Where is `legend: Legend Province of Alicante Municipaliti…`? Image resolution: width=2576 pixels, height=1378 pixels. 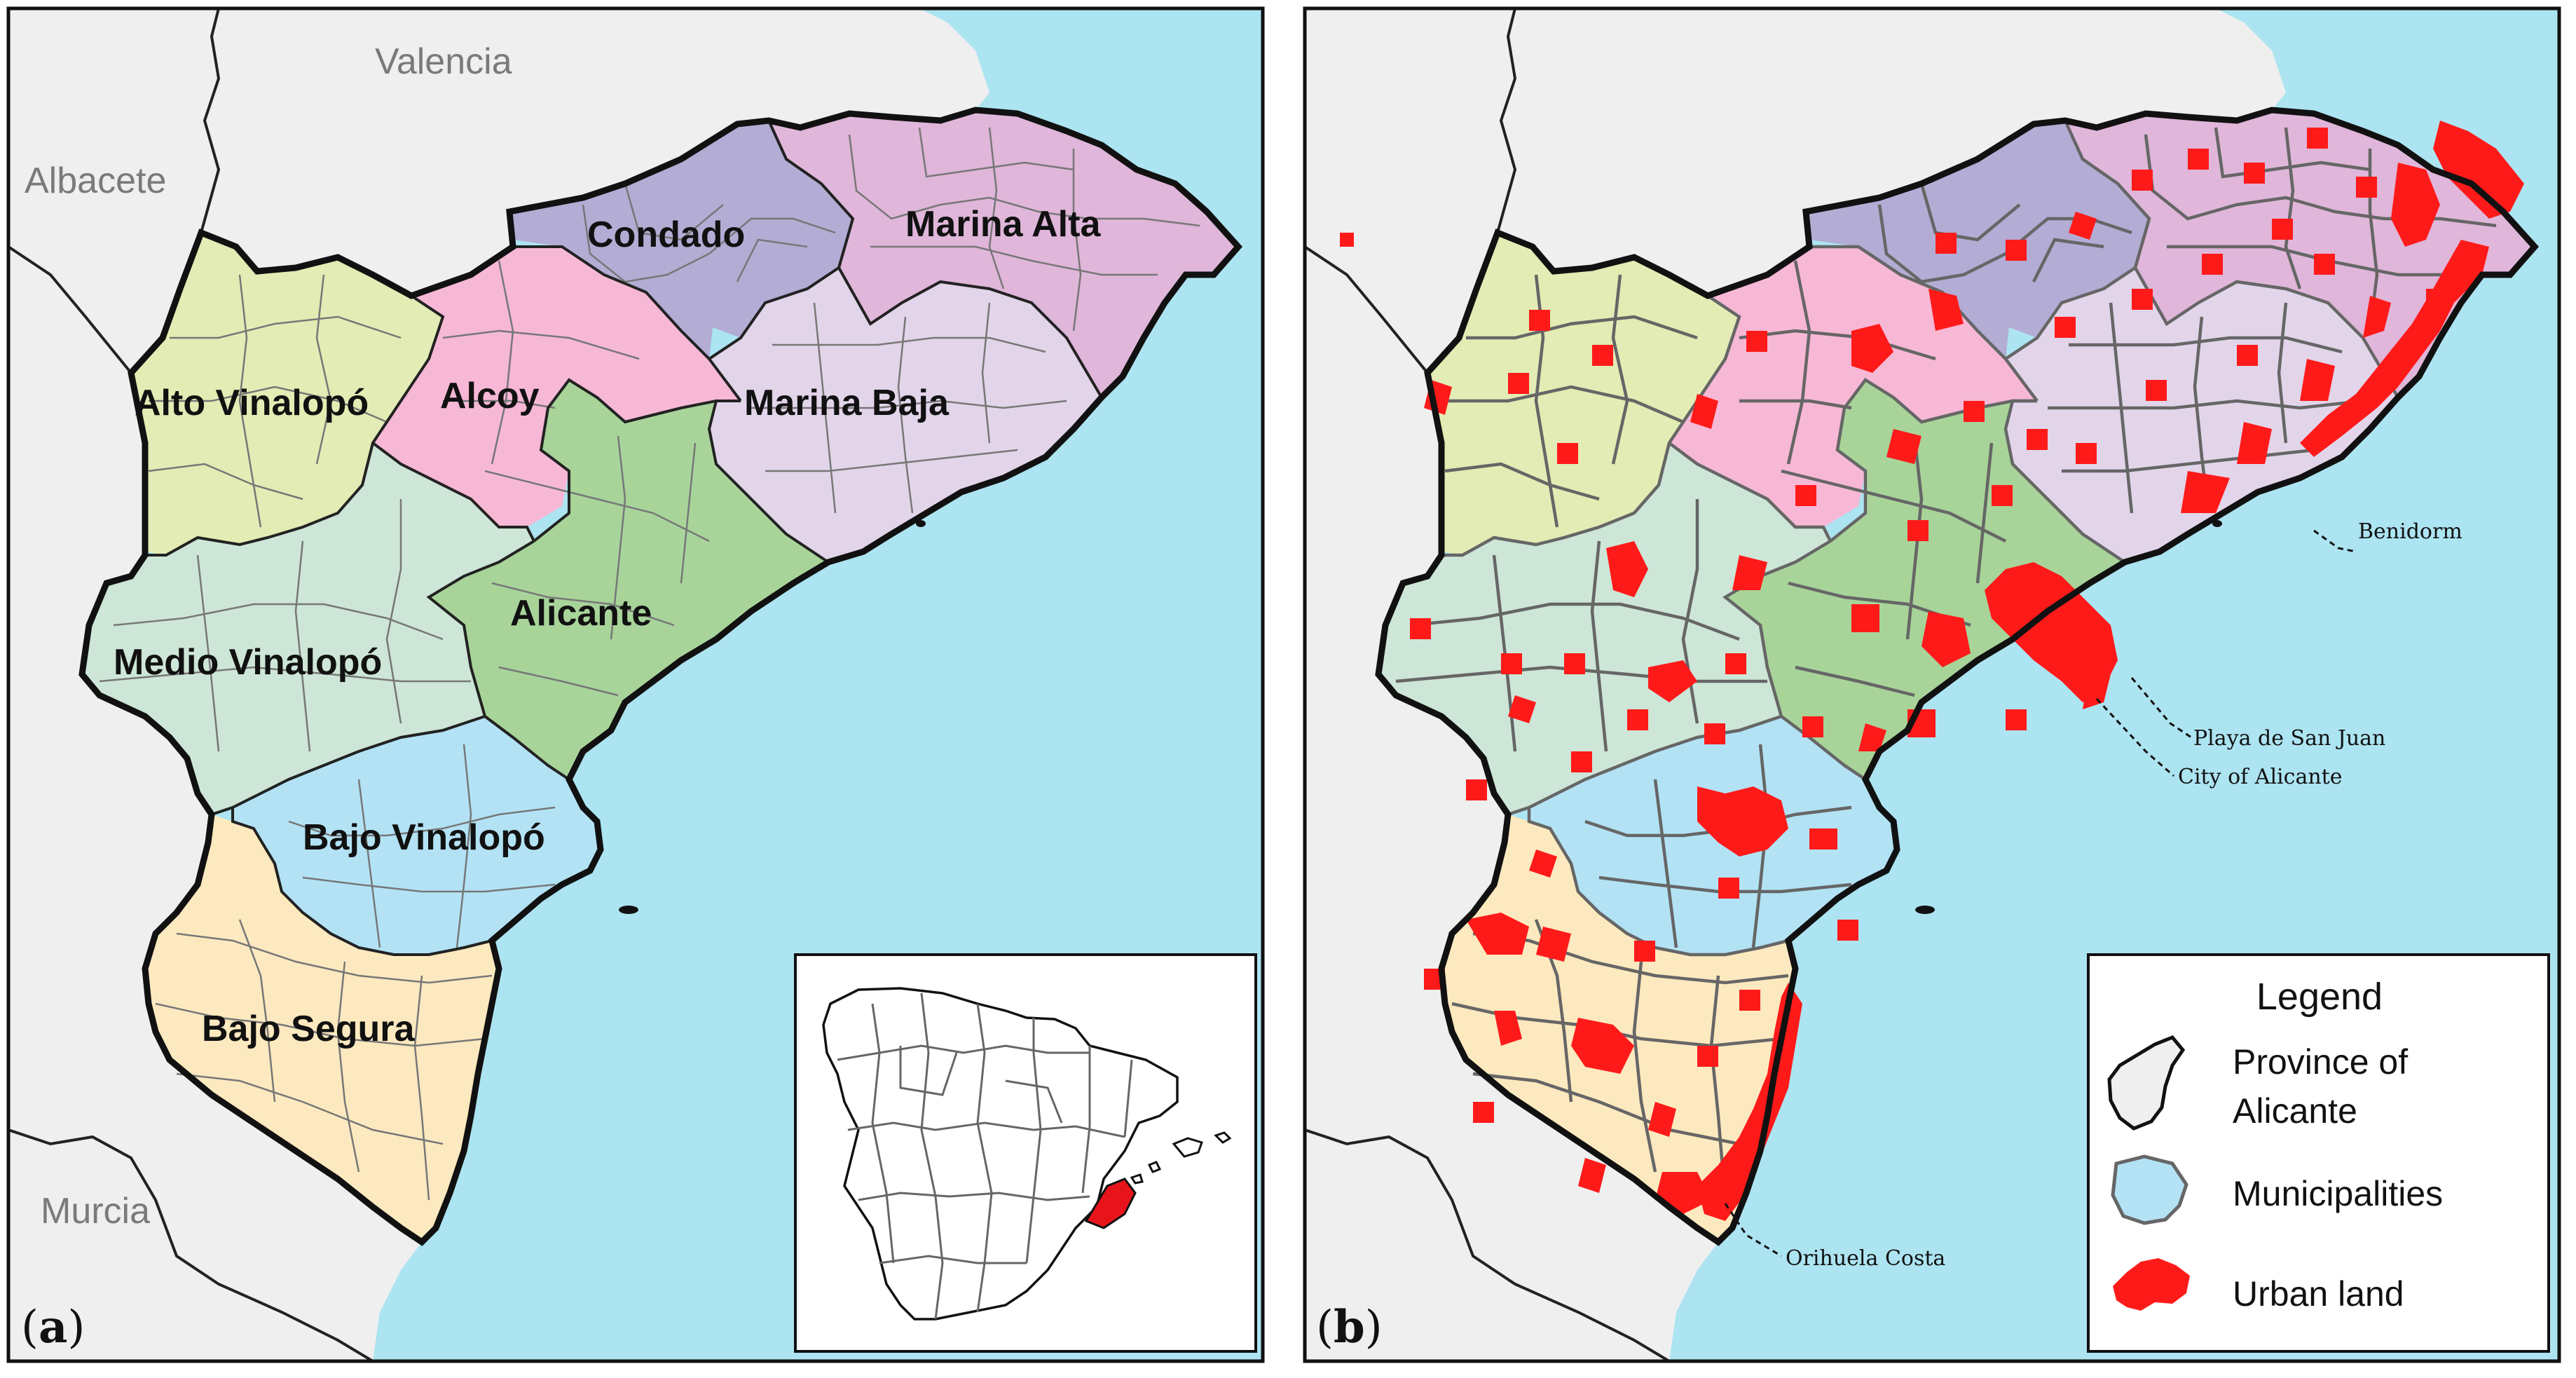 legend: Legend Province of Alicante Municipaliti… is located at coordinates (2318, 1153).